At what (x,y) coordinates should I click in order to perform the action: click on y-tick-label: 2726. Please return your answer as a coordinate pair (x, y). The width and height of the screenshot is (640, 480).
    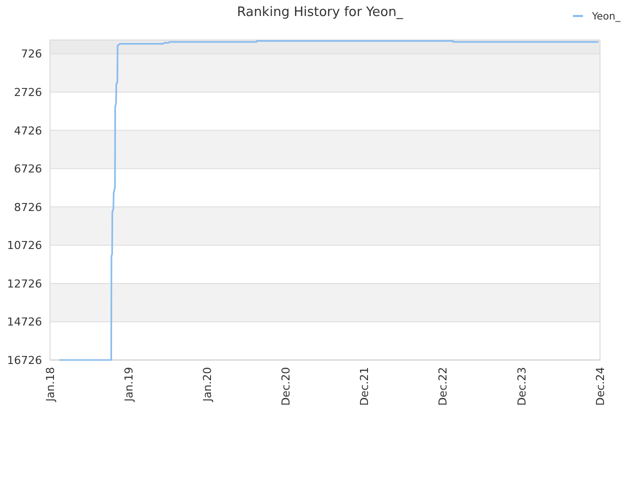
    Looking at the image, I should click on (28, 92).